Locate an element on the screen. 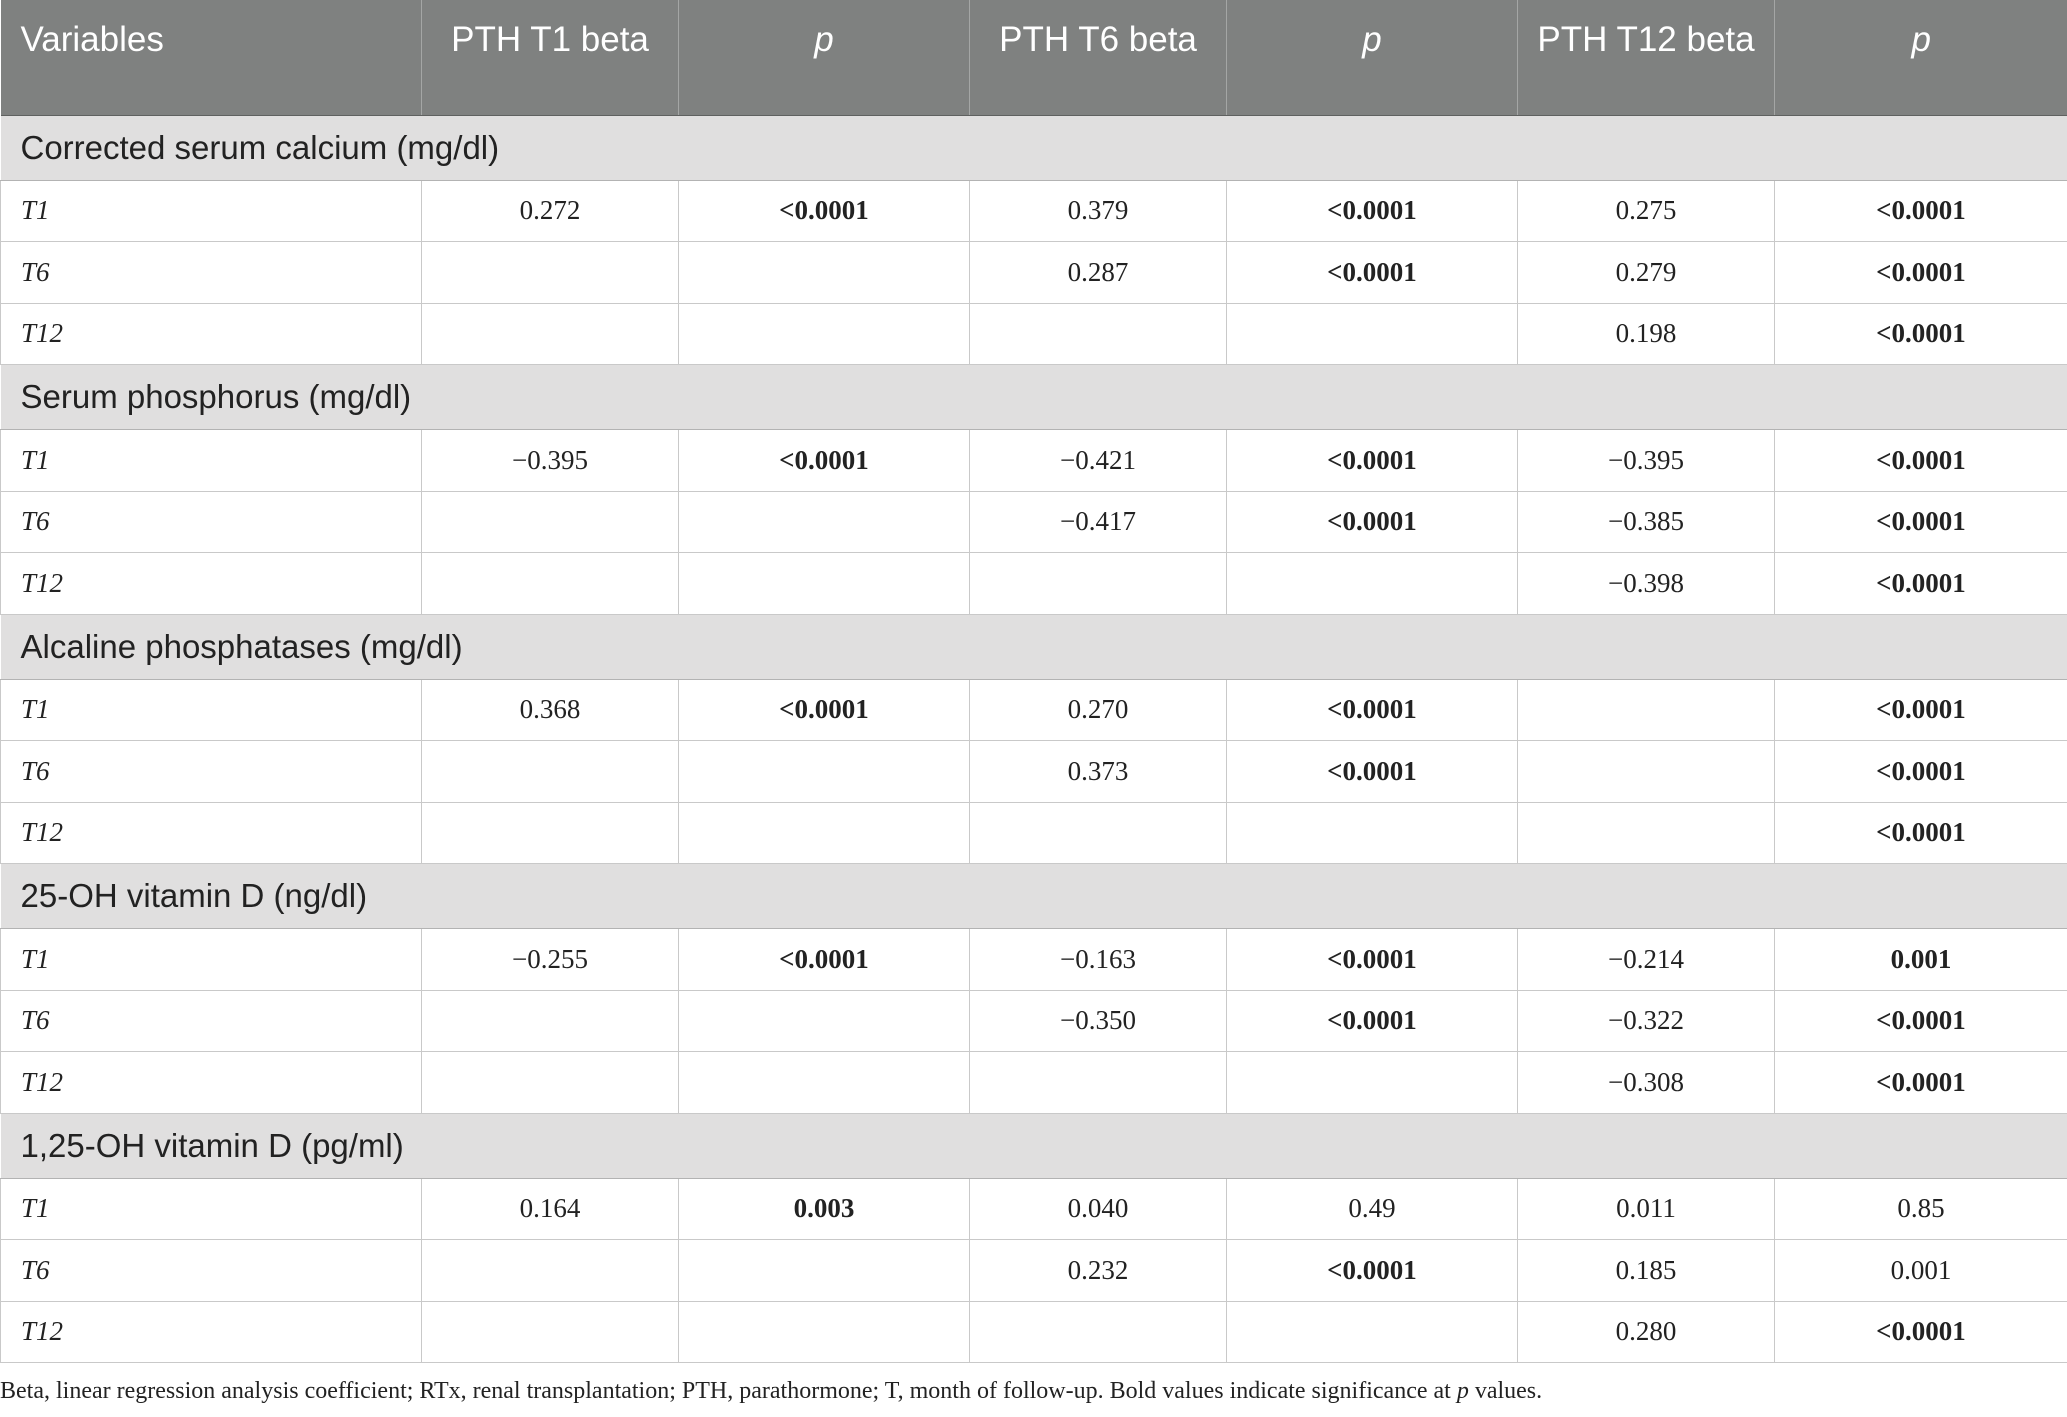  table-row: T6 −0.417 <0.0001 −0.385 <0.0001 is located at coordinates (1033, 521).